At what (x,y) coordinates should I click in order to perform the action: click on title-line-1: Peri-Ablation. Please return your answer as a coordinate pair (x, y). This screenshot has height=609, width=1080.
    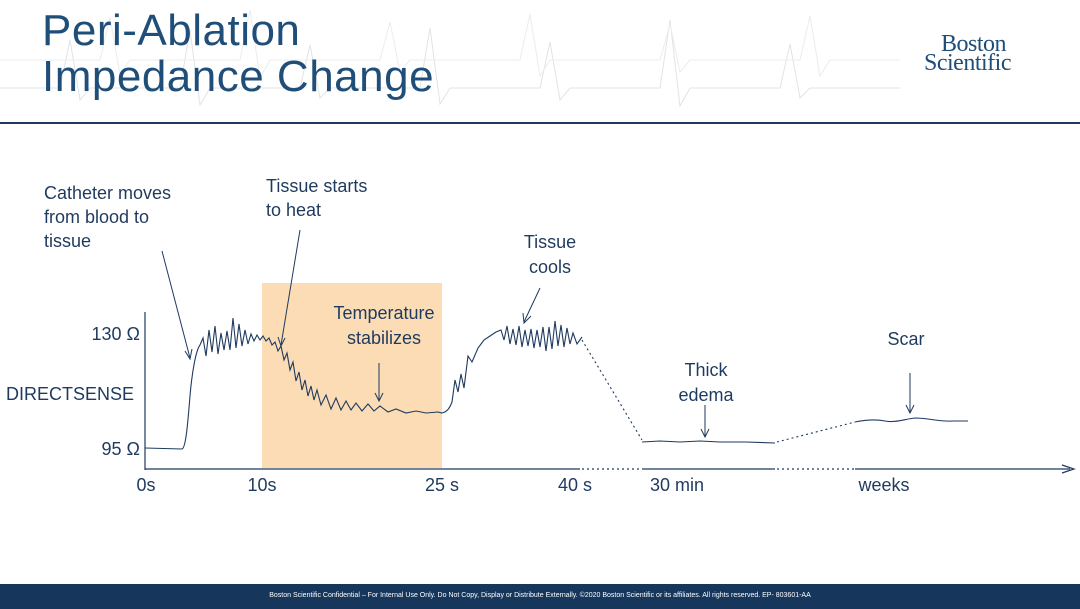
    Looking at the image, I should click on (171, 30).